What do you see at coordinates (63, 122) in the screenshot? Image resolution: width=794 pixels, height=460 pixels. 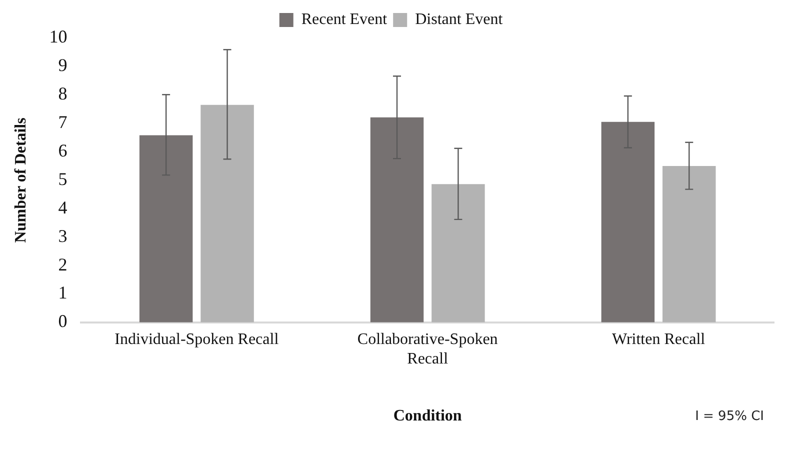 I see `y-tick-label: 7` at bounding box center [63, 122].